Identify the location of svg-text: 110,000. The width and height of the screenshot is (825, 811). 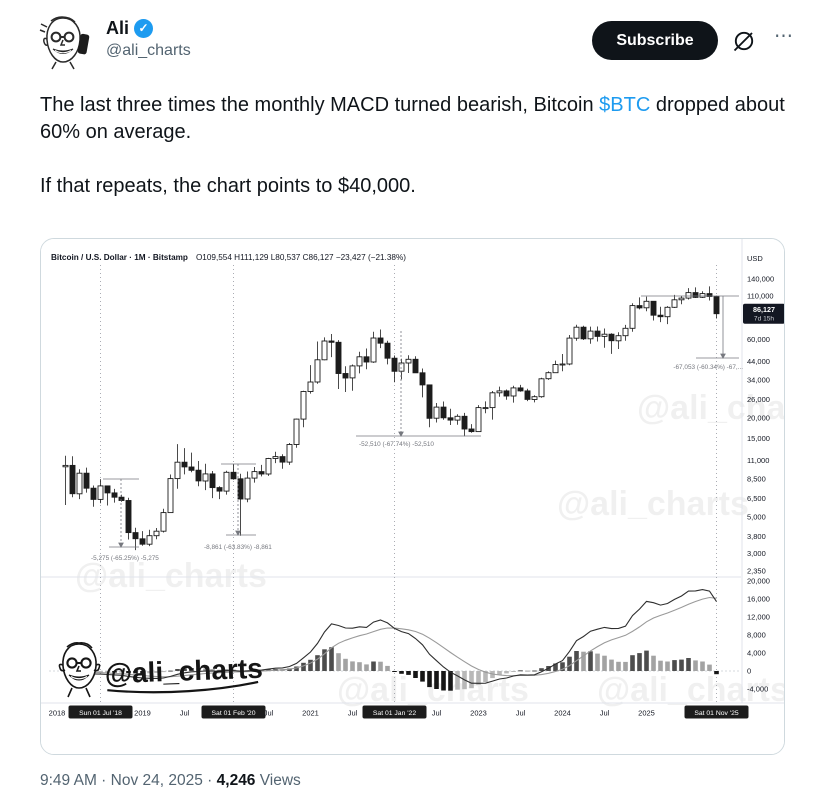
(760, 296).